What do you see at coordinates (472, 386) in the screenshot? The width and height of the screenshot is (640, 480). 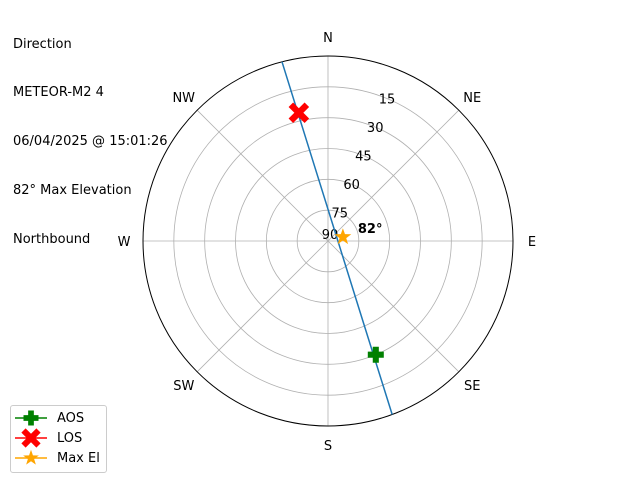 I see `direction-label-se: SE` at bounding box center [472, 386].